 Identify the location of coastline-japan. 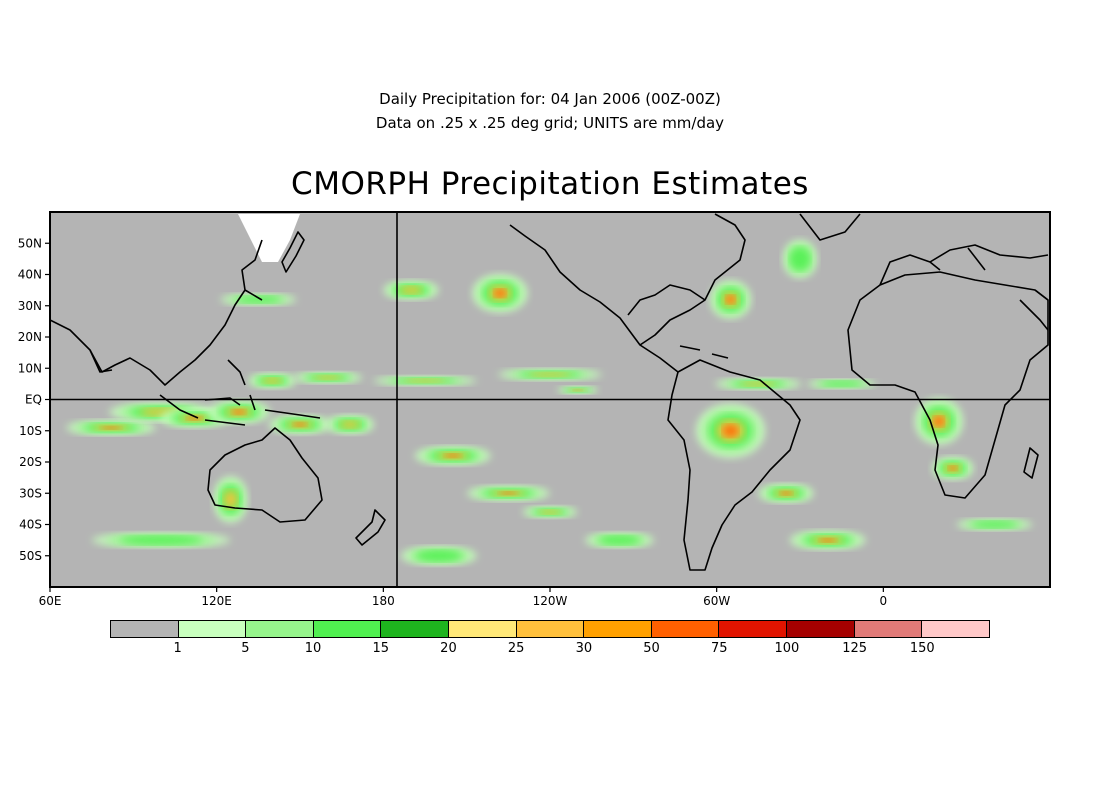
(293, 252).